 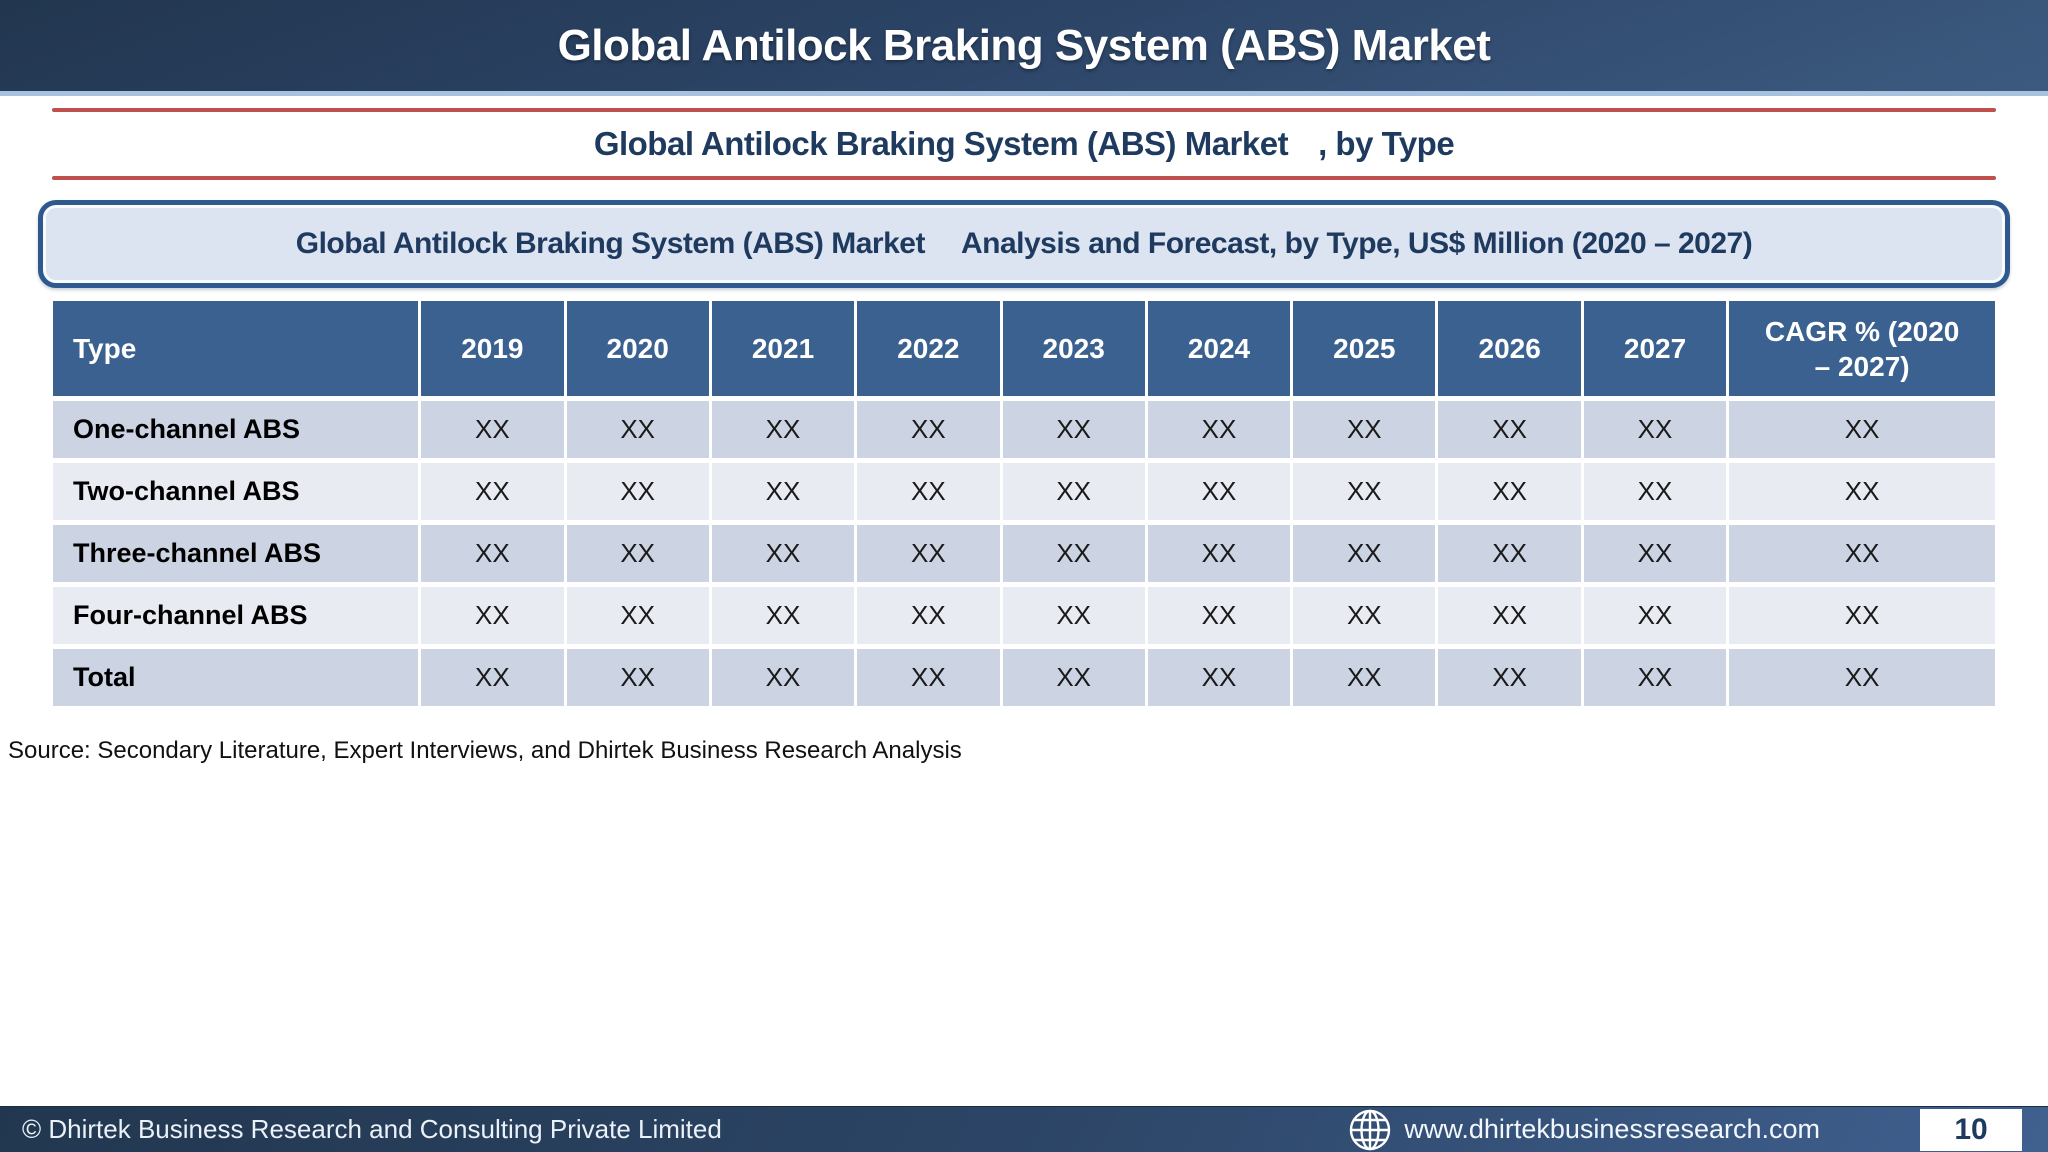 I want to click on row-label: Three-channel ABS, so click(x=236, y=553).